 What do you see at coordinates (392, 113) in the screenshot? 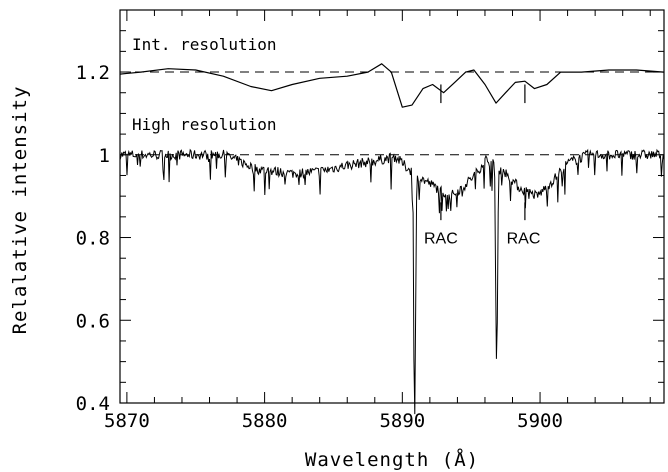
I see `reference-lines` at bounding box center [392, 113].